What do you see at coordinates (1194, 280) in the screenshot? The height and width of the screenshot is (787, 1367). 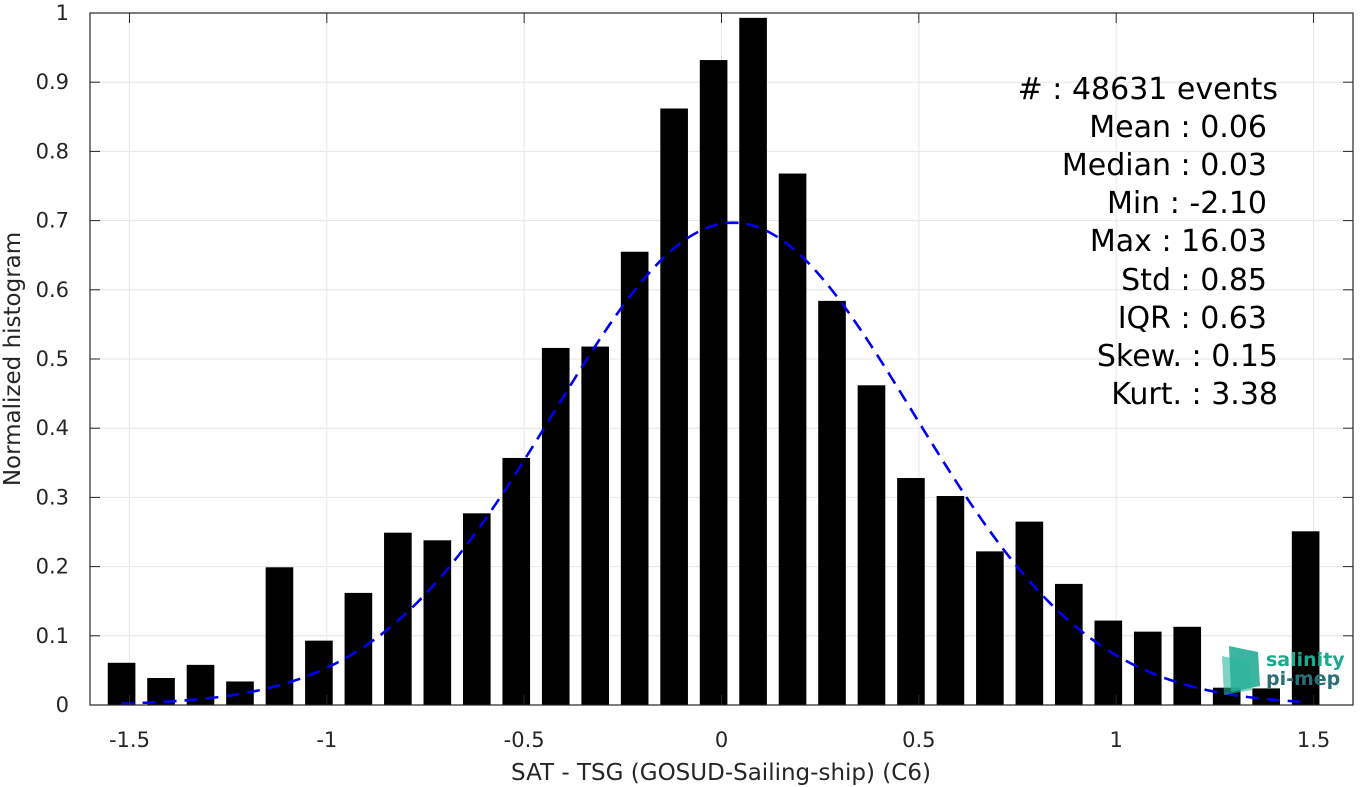 I see `stats-std: Std : 0.85` at bounding box center [1194, 280].